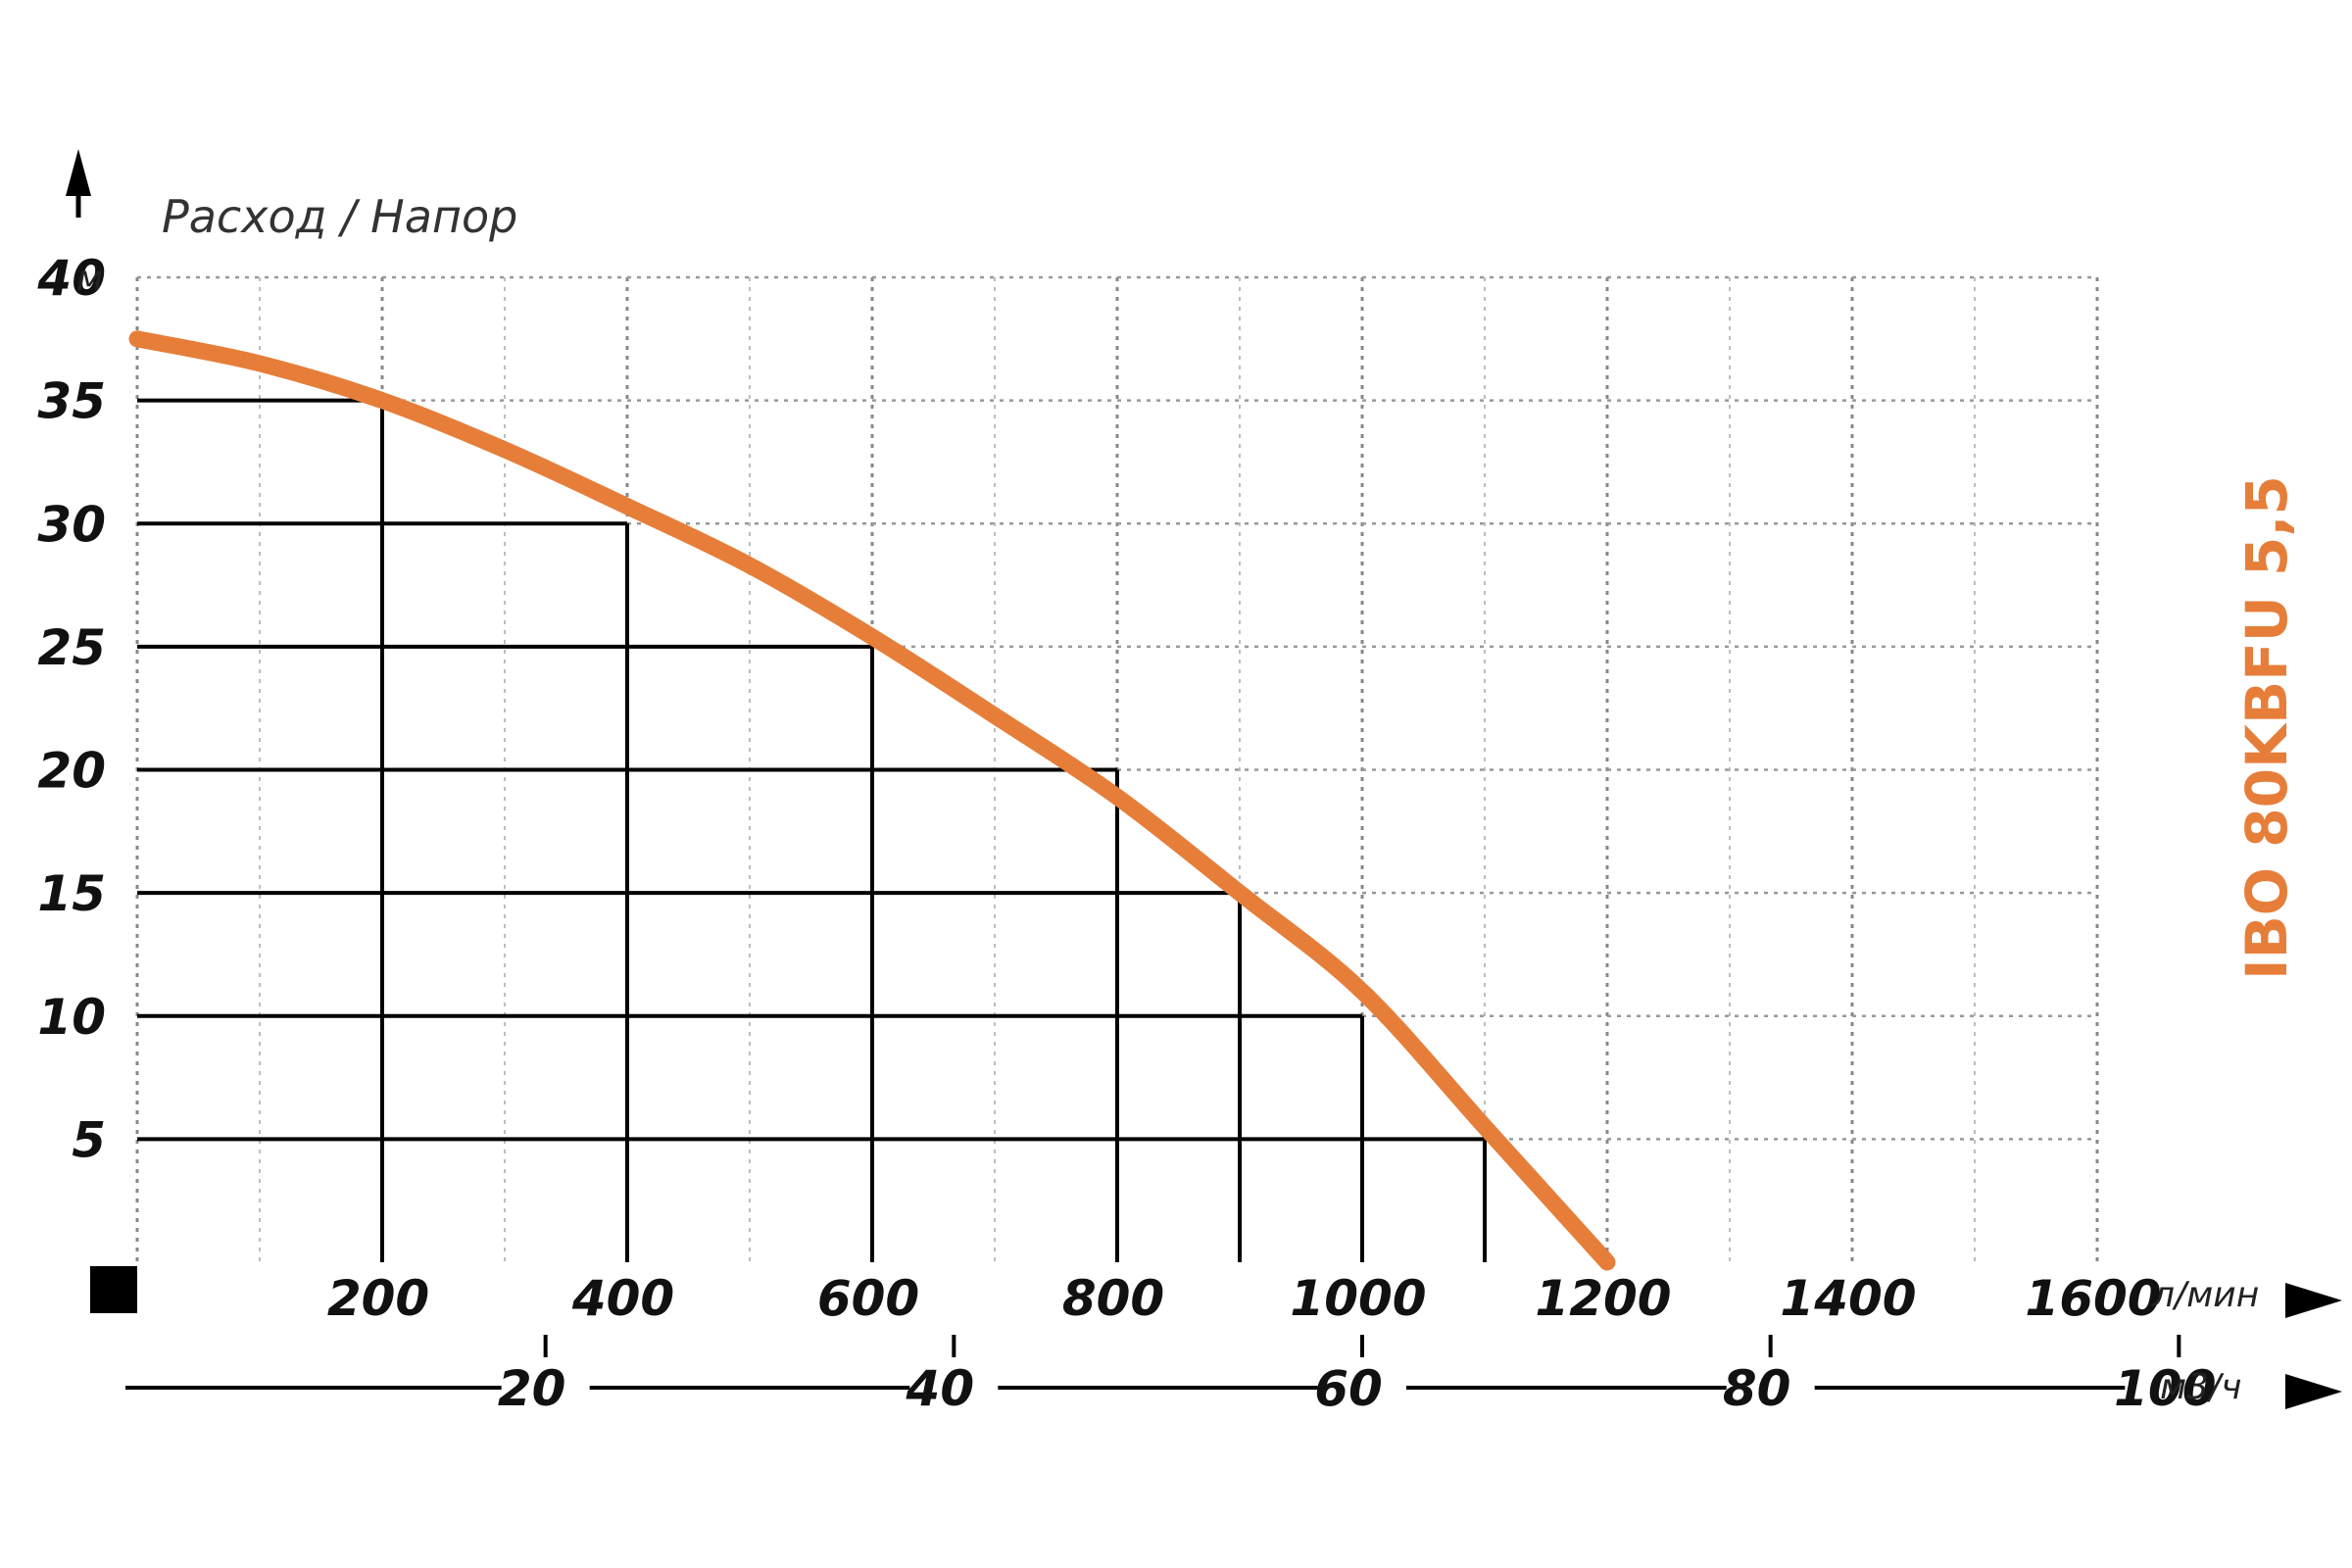 This screenshot has height=1568, width=2352. Describe the element at coordinates (1848, 1298) in the screenshot. I see `x-tick-label: 1400` at that location.